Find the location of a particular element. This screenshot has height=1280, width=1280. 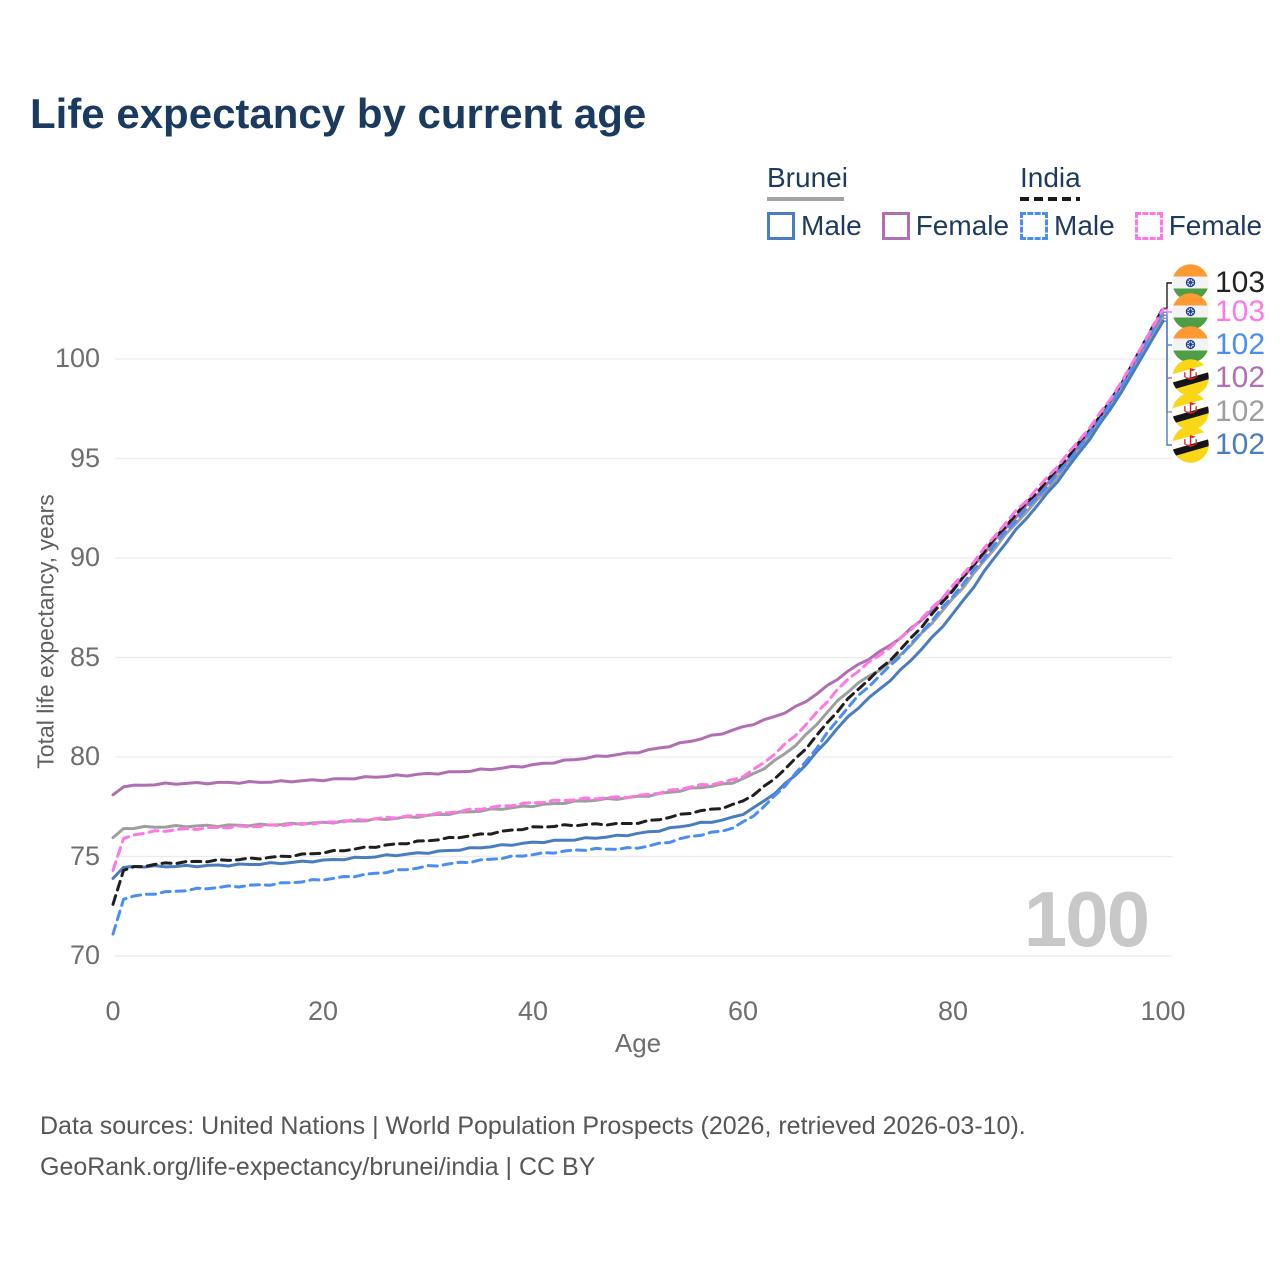

y-tick-85: 85 is located at coordinates (84, 656).